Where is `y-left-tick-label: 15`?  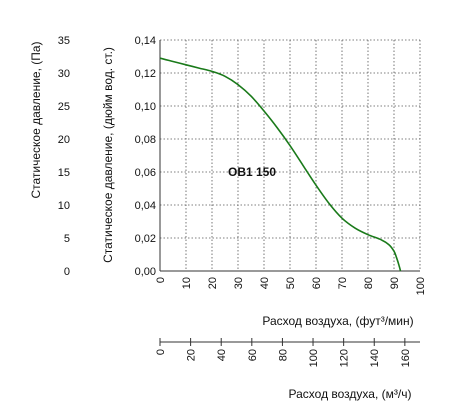 y-left-tick-label: 15 is located at coordinates (64, 173).